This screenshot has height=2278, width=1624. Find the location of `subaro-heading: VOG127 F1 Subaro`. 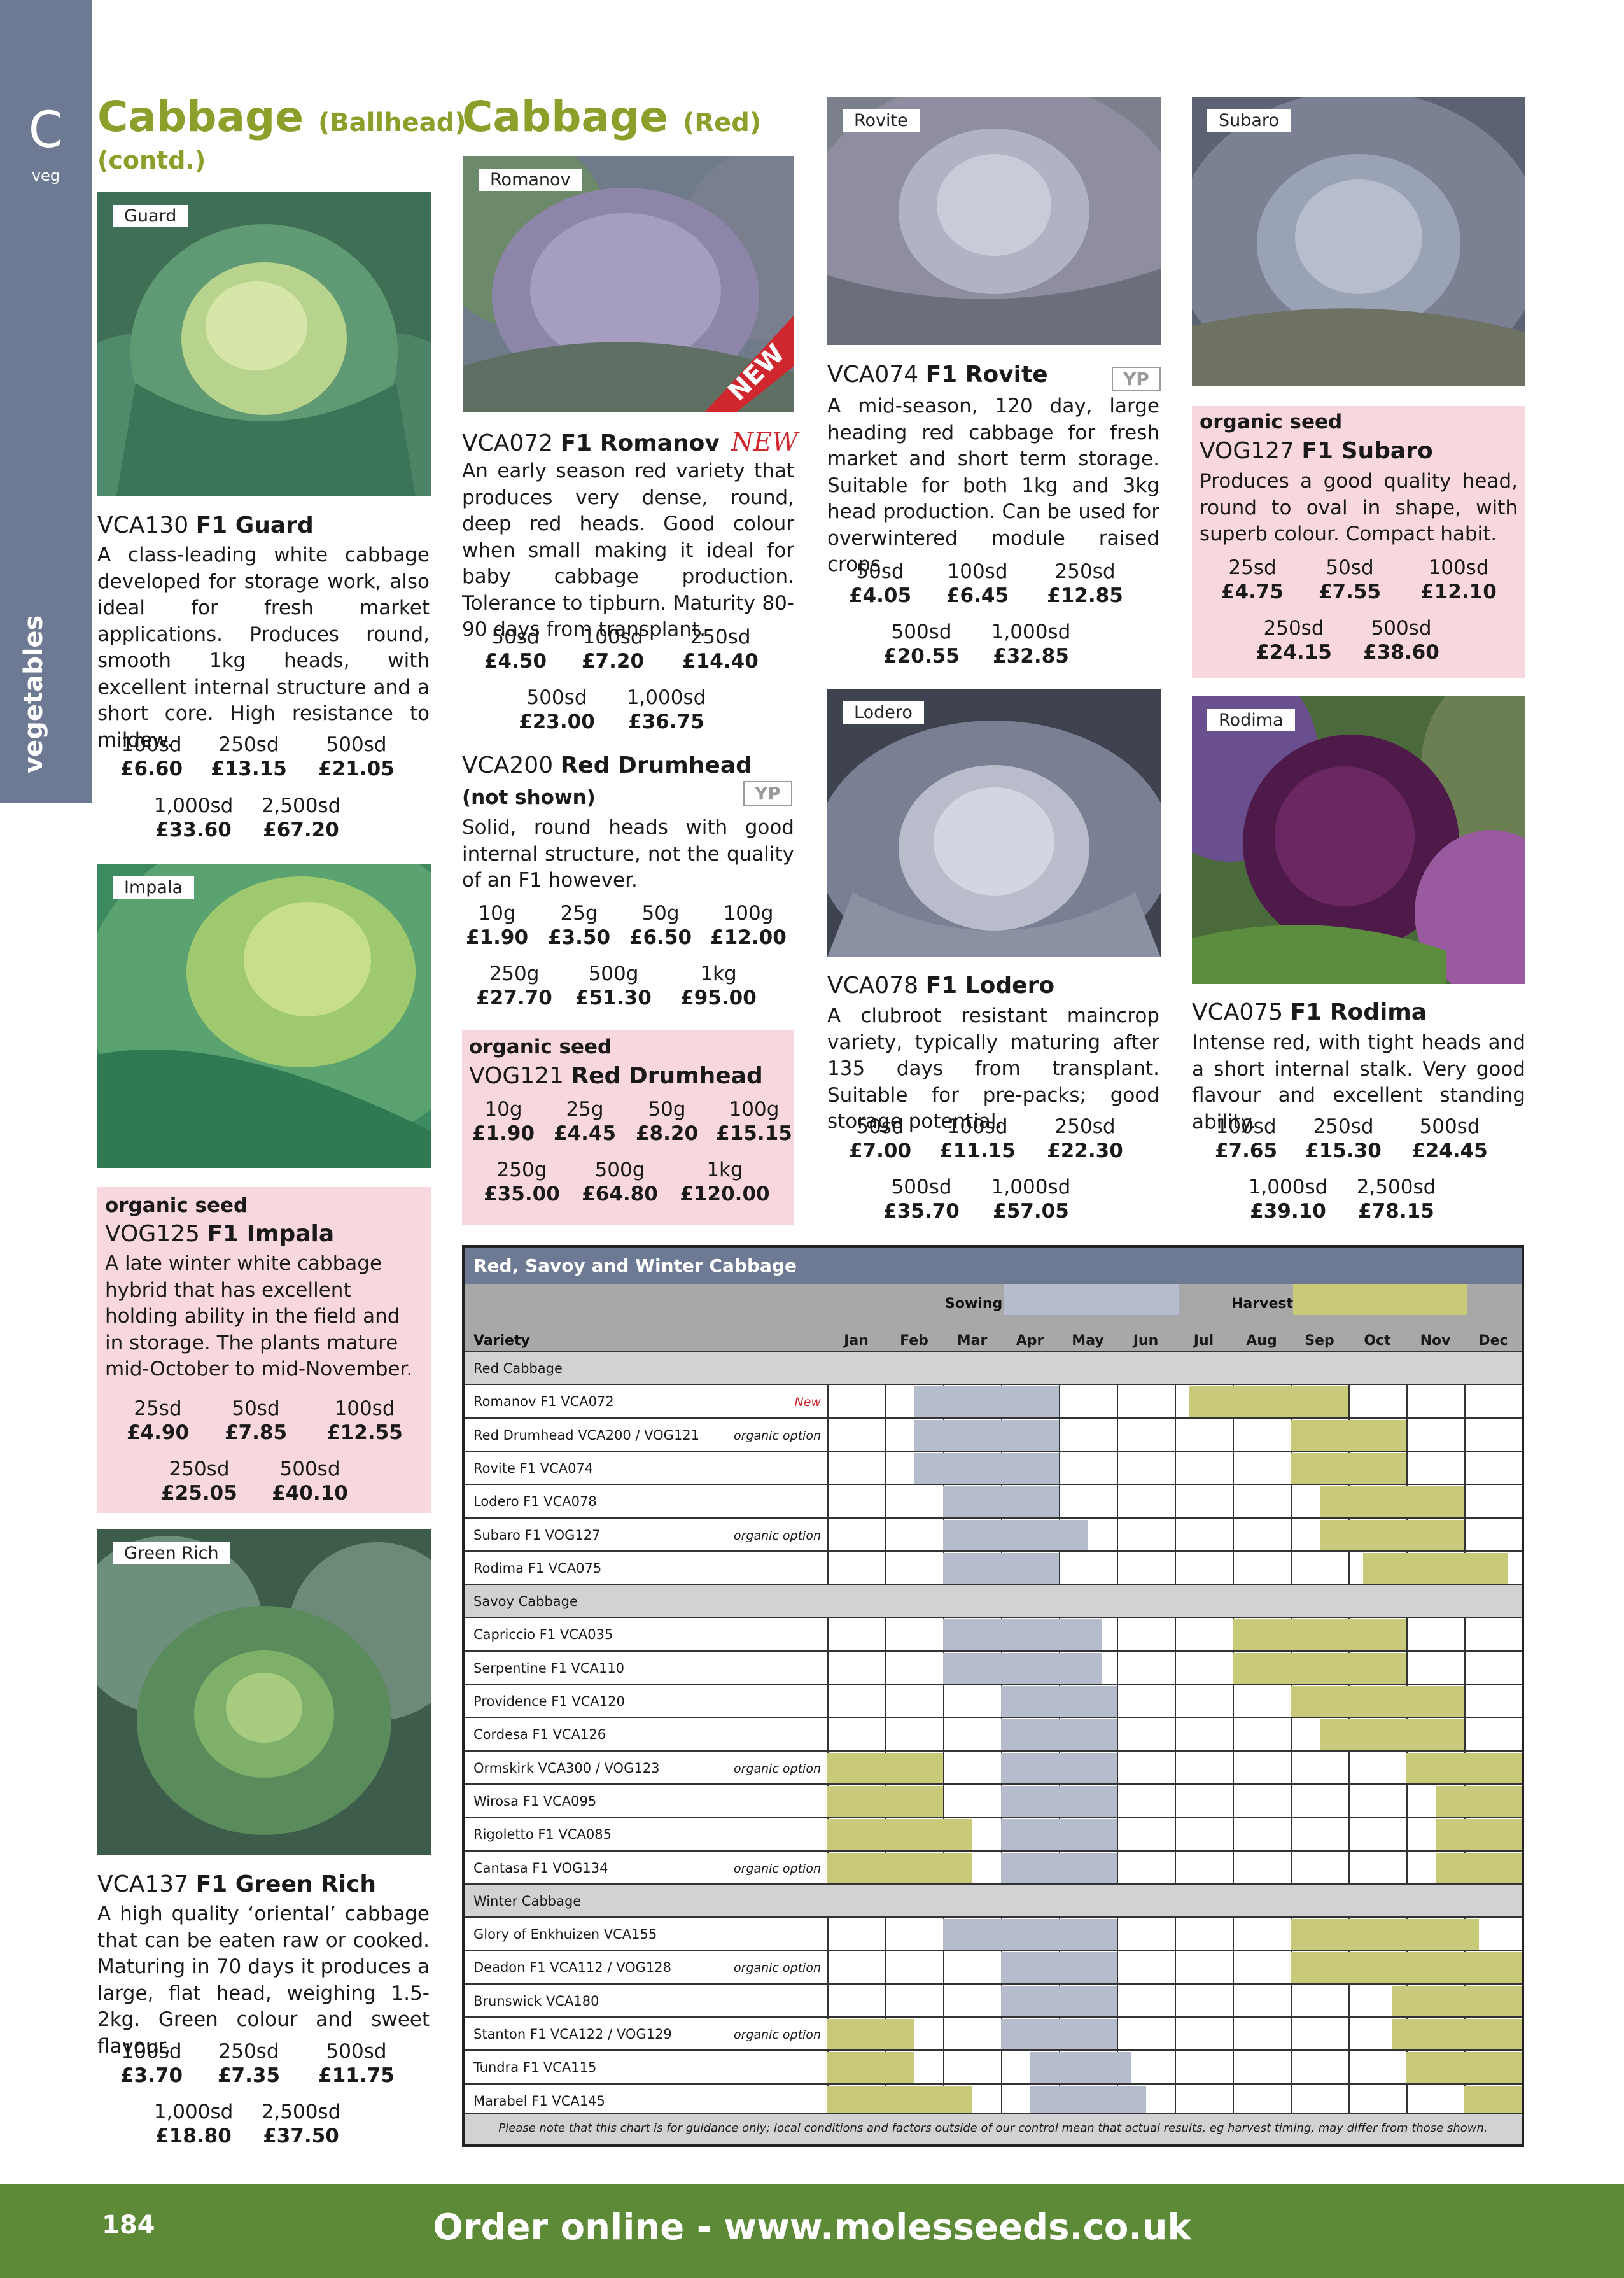

subaro-heading: VOG127 F1 Subaro is located at coordinates (1316, 451).